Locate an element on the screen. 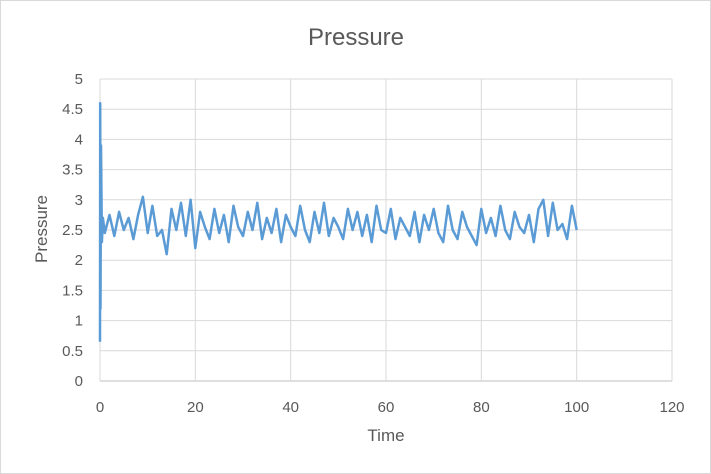 This screenshot has height=474, width=711. x-tick-label: 40 is located at coordinates (290, 407).